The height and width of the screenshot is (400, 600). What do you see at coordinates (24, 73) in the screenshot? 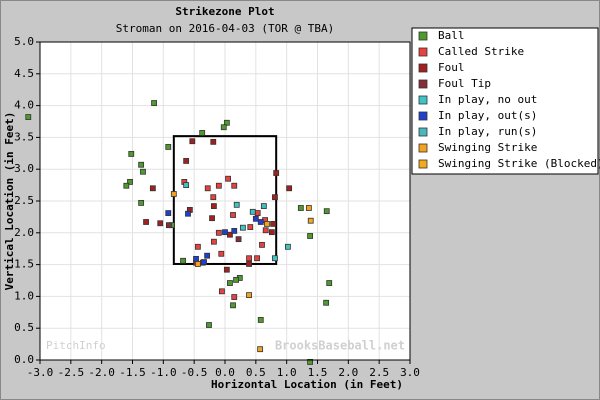
I see `y-tick-label: 4.5` at bounding box center [24, 73].